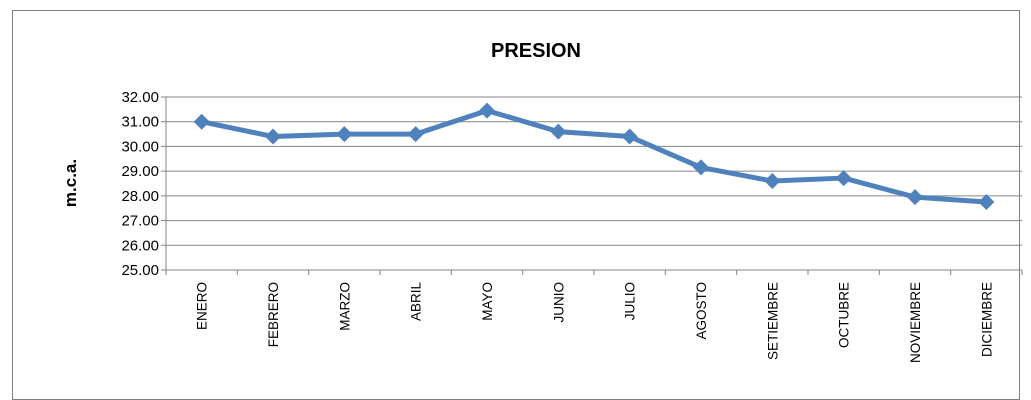  Describe the element at coordinates (416, 302) in the screenshot. I see `x-tick-label: ABRIL` at that location.